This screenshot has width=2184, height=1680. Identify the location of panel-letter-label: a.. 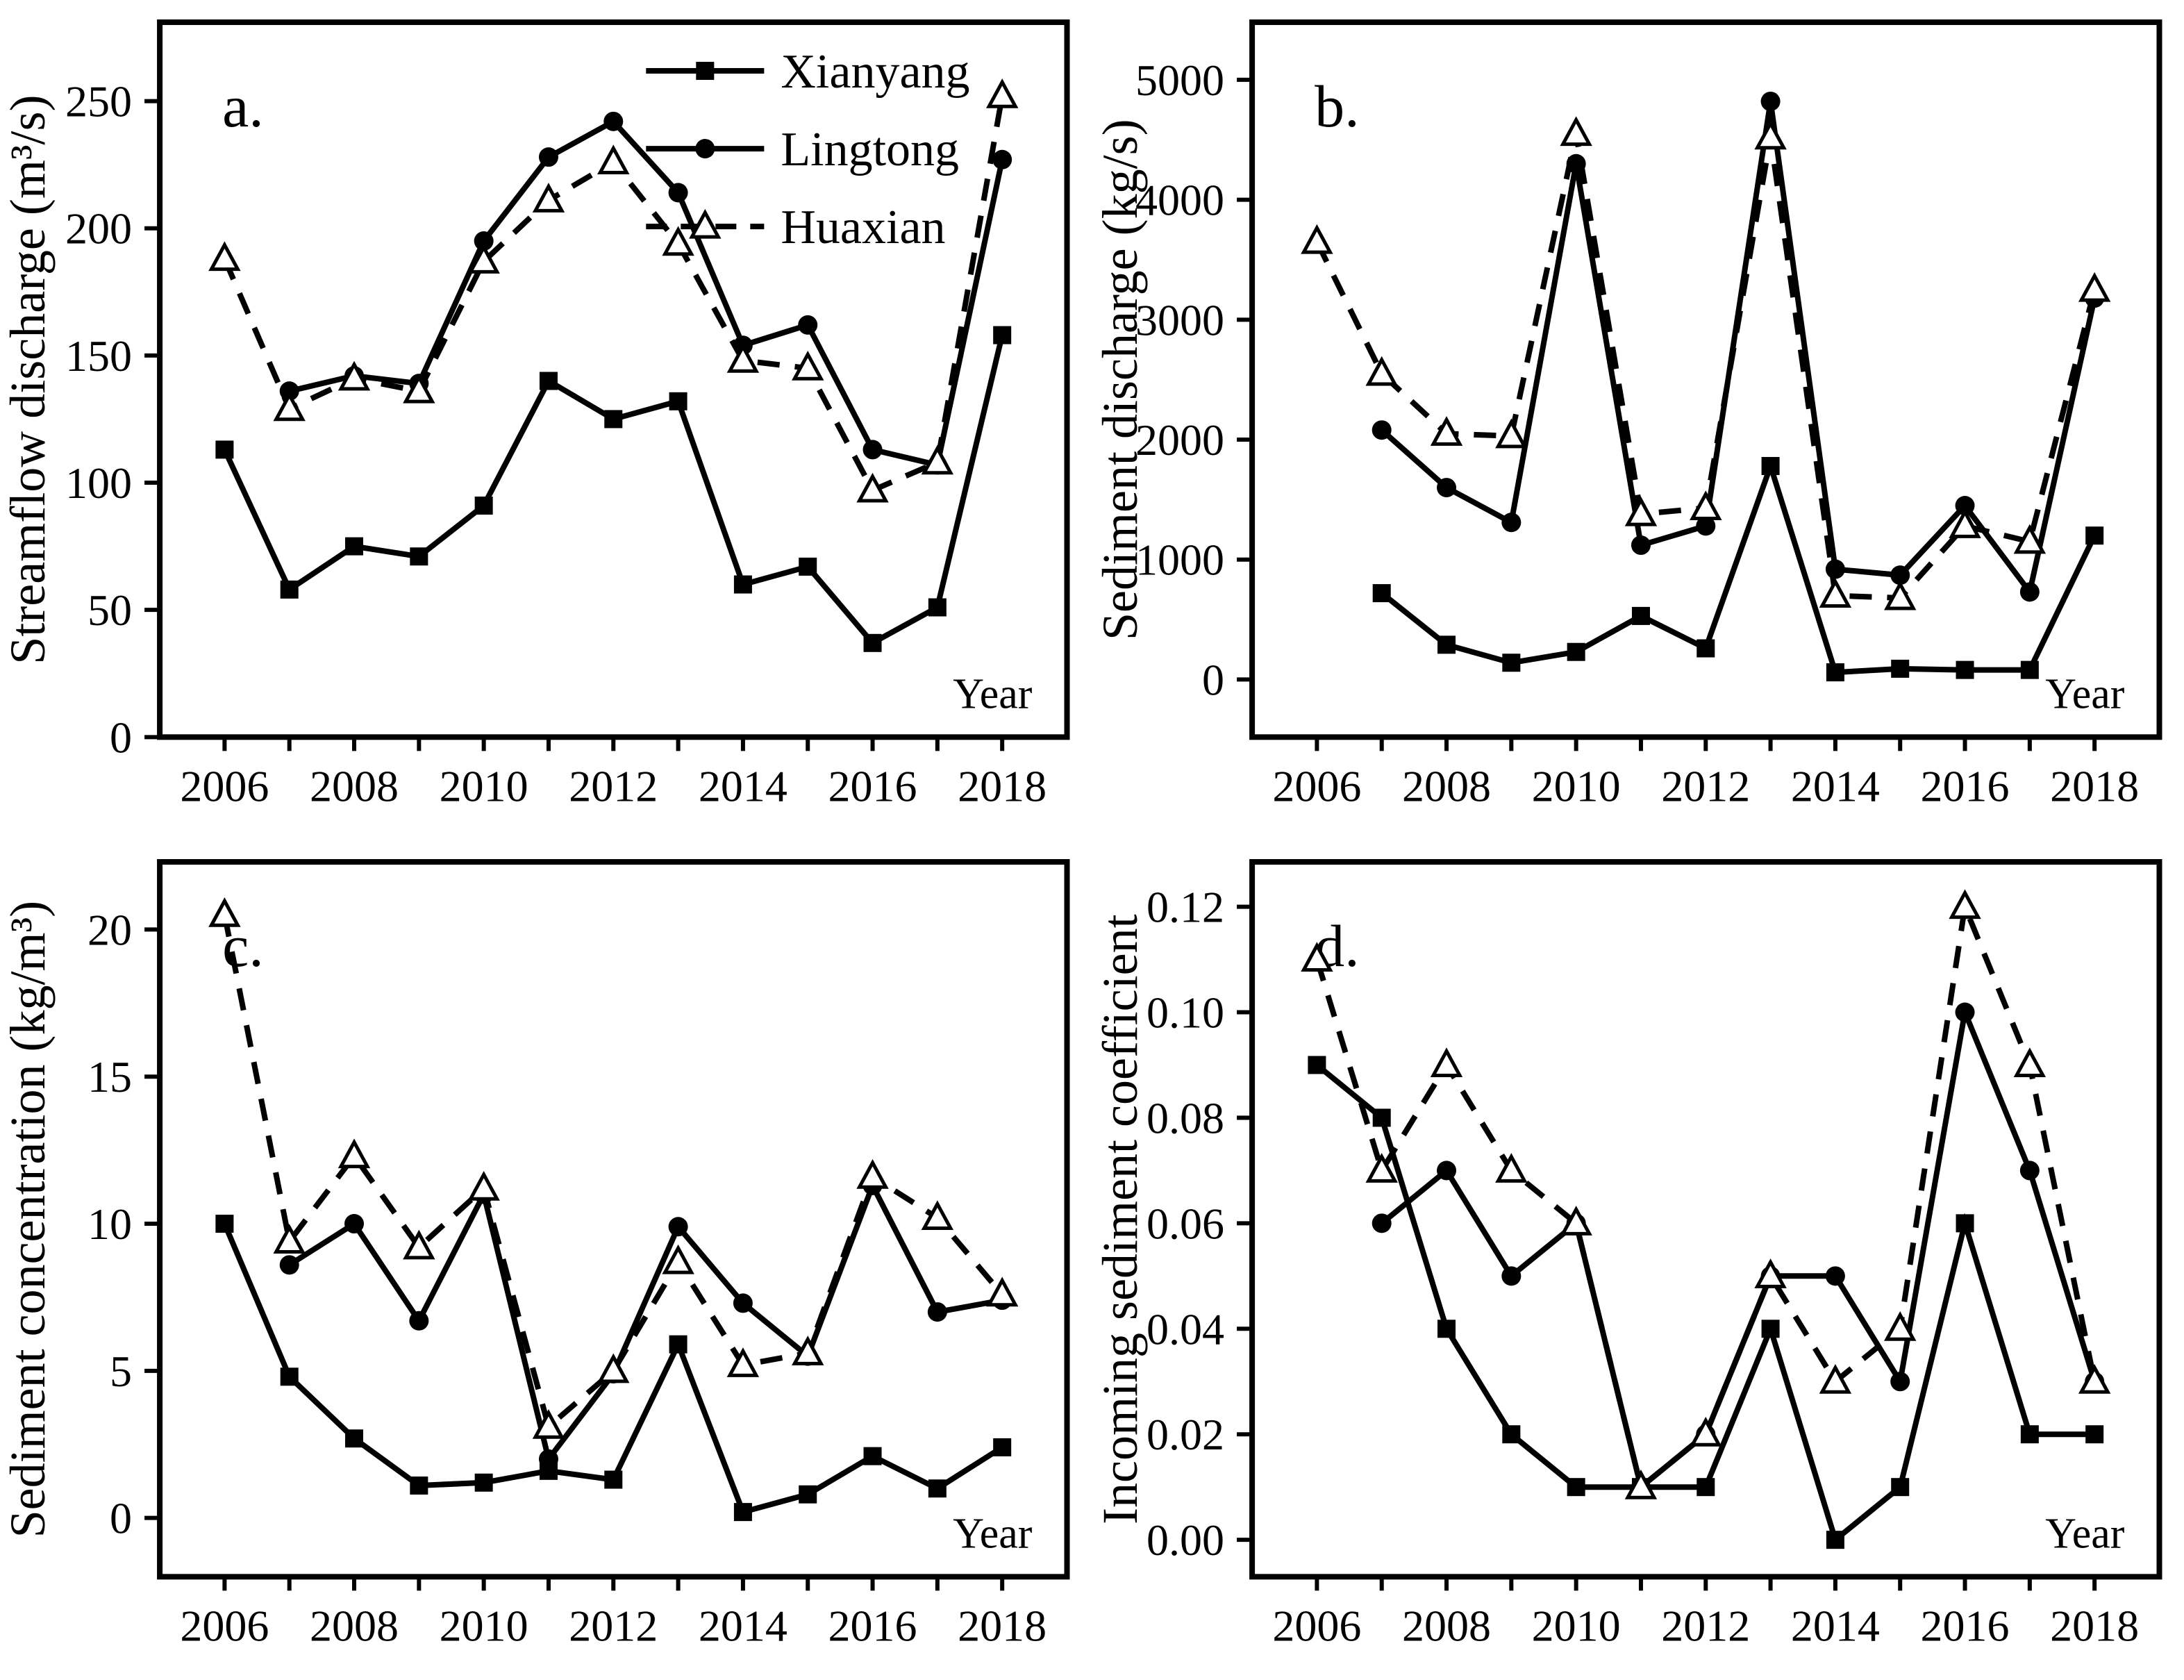
(243, 106).